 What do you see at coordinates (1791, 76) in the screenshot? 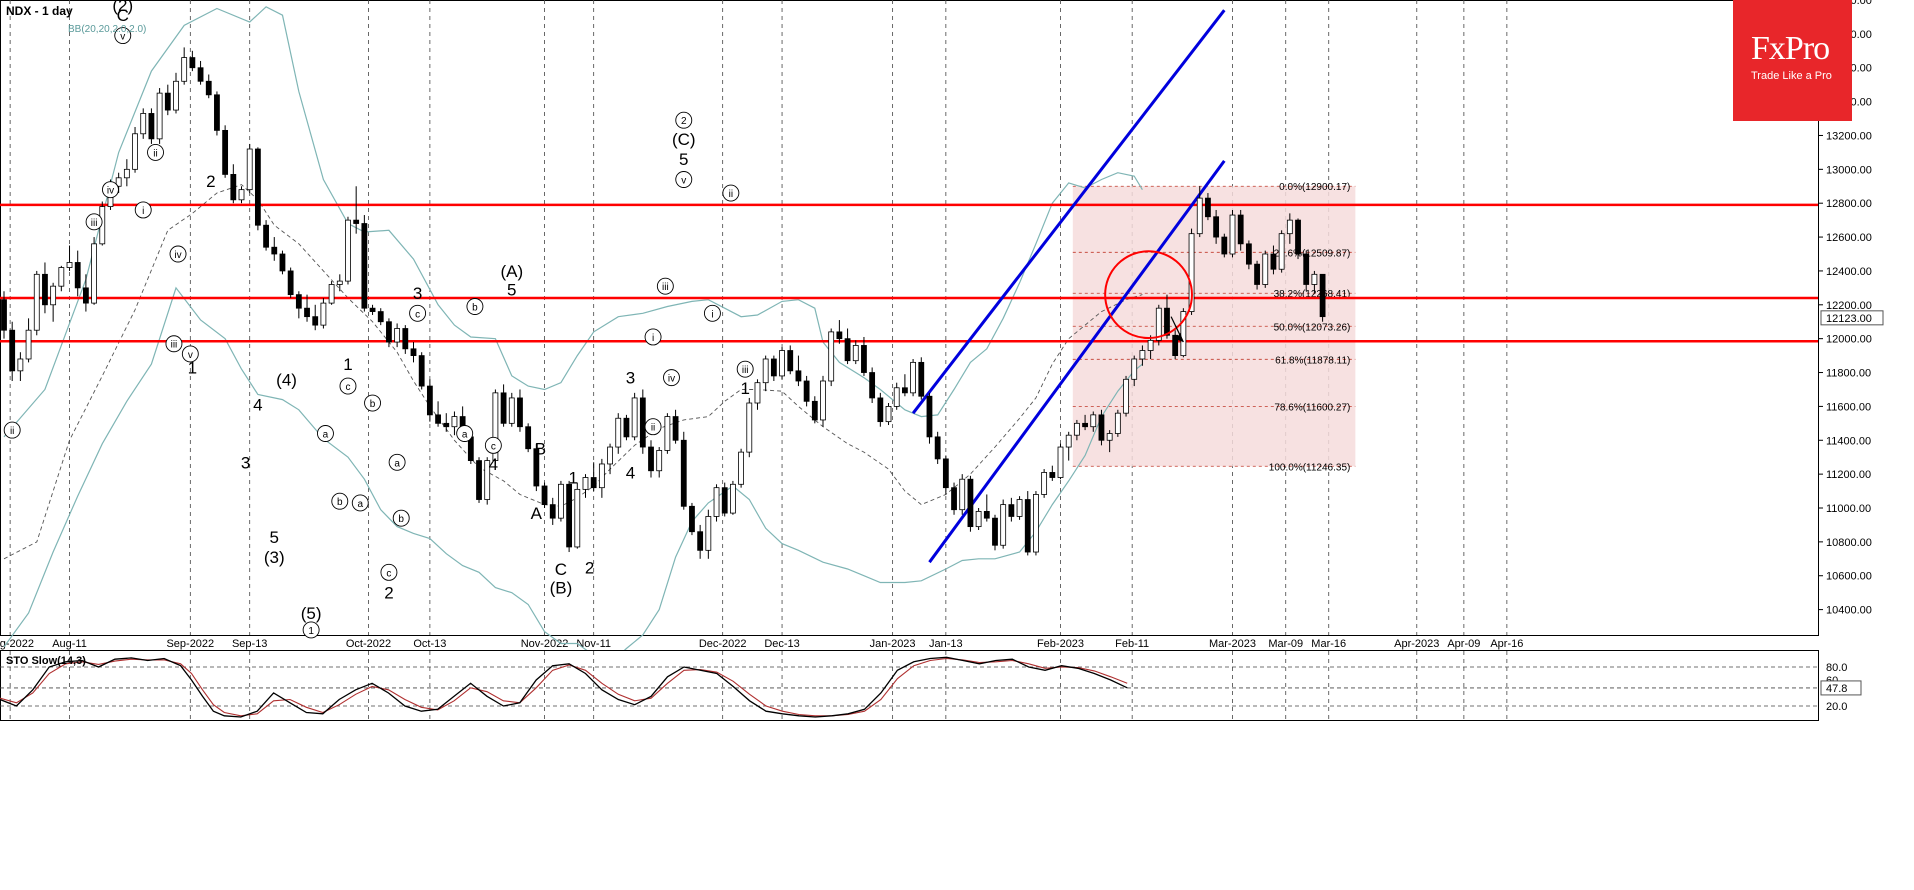
I see `brand-tagline: Trade Like a Pro` at bounding box center [1791, 76].